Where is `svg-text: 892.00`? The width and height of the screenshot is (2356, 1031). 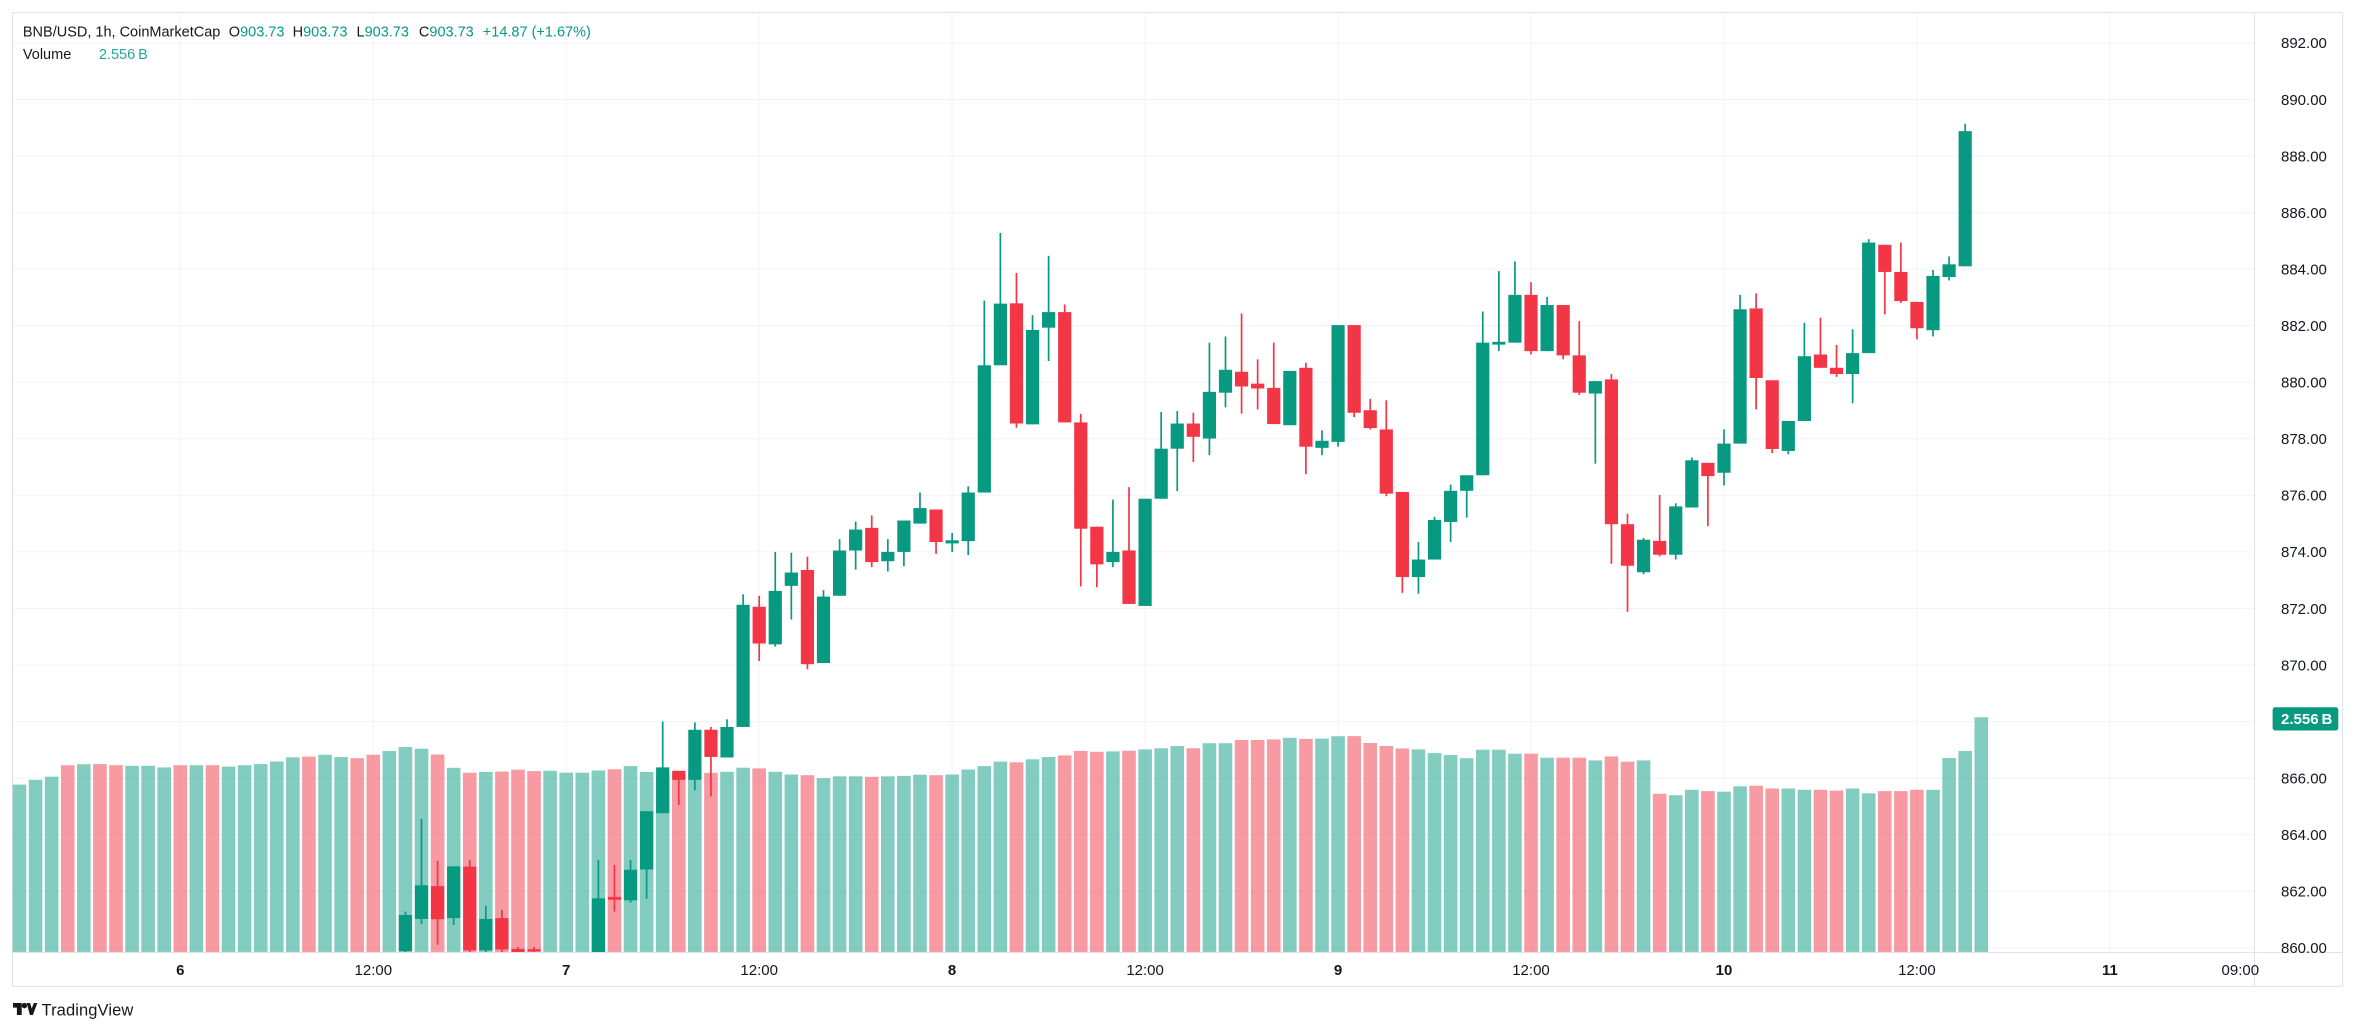
svg-text: 892.00 is located at coordinates (2304, 43).